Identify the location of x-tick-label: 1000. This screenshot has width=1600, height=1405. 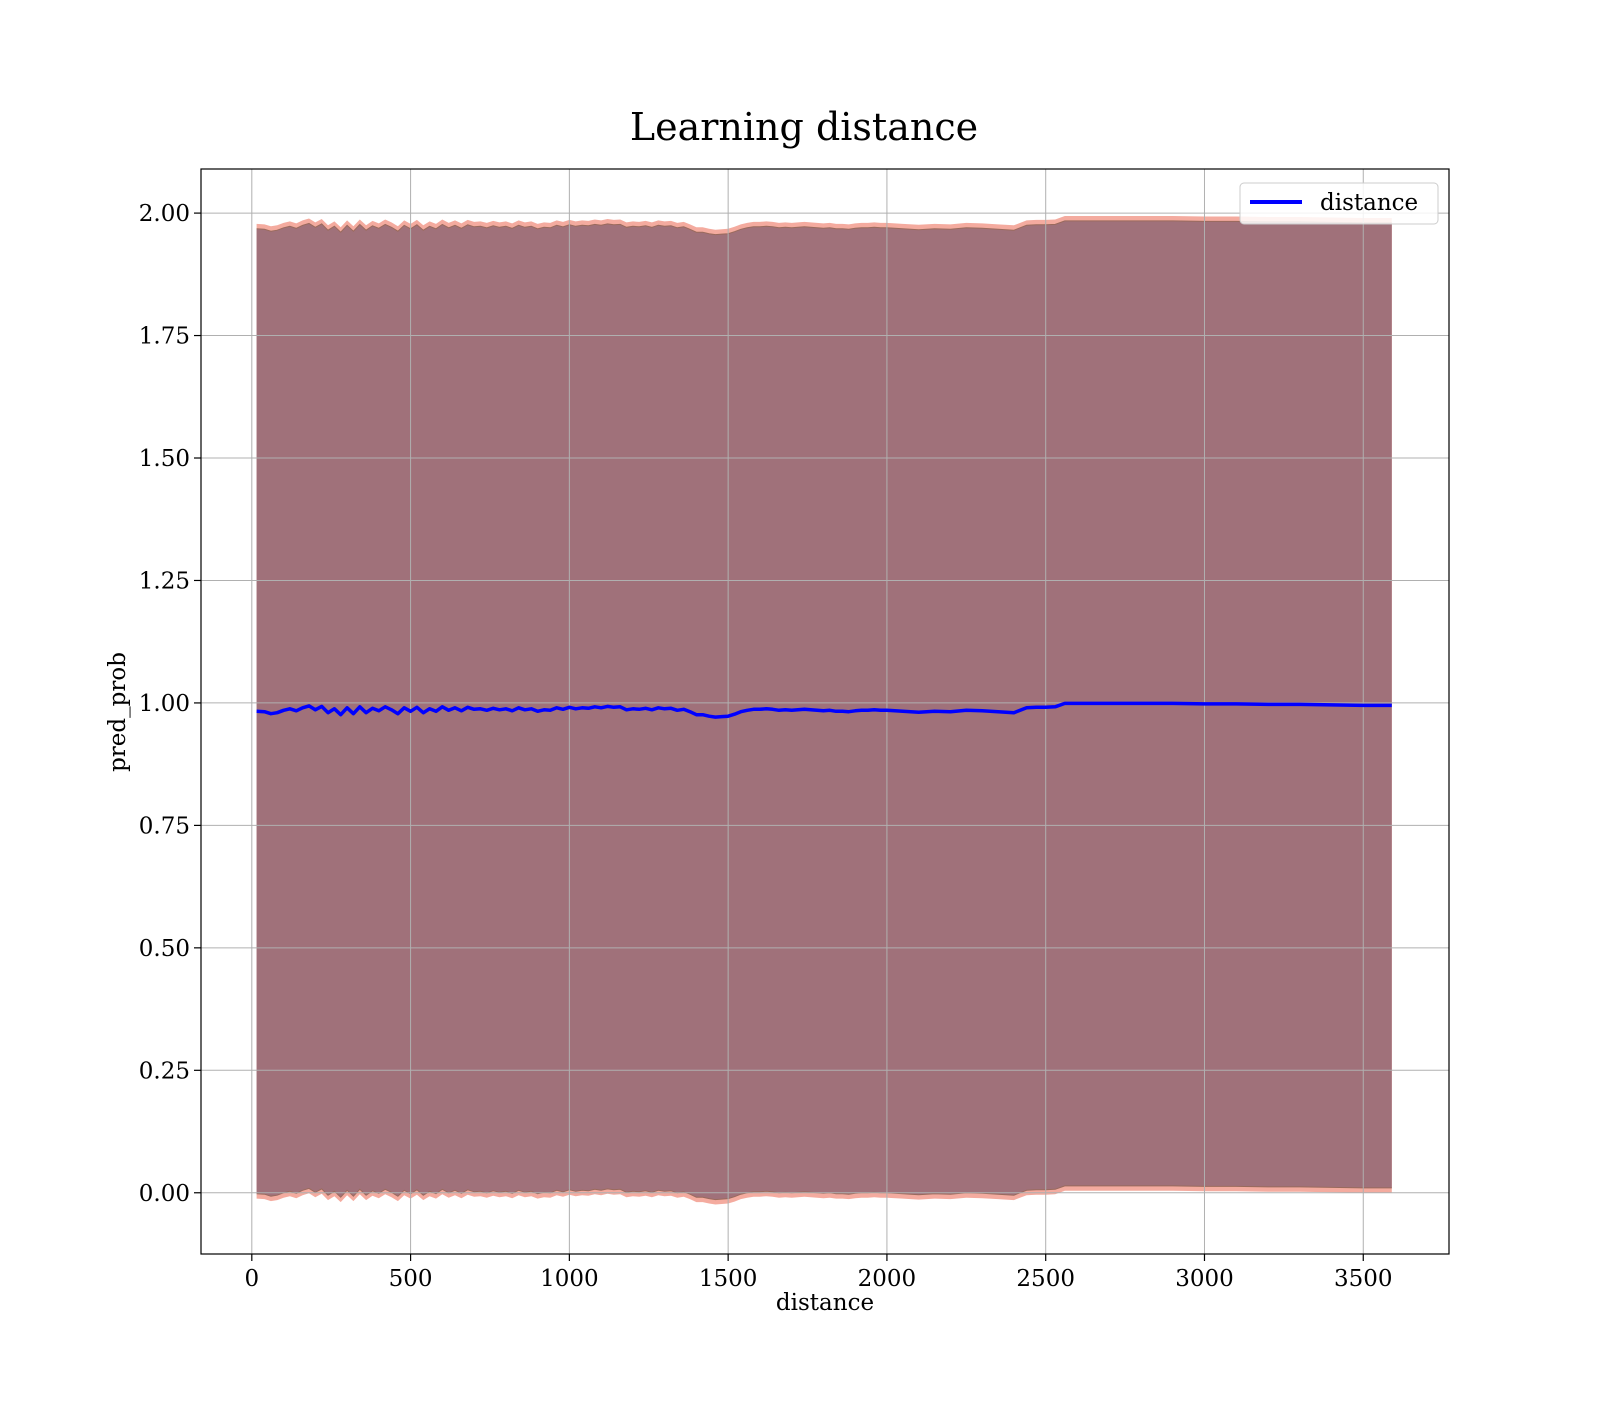
(569, 1279).